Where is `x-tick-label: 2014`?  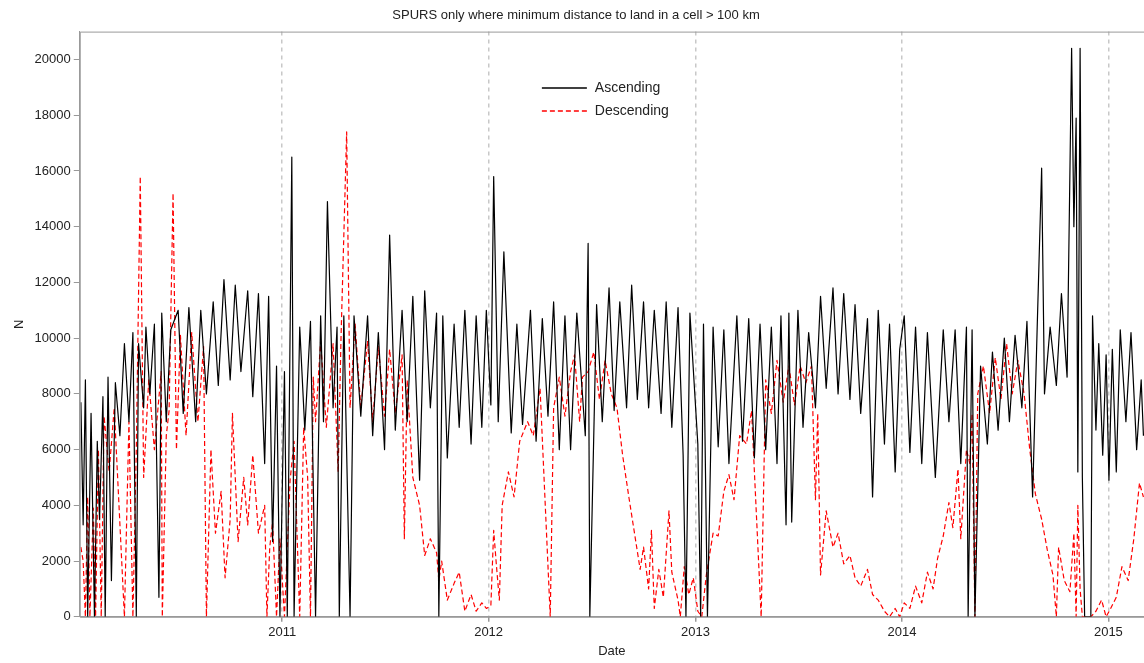 x-tick-label: 2014 is located at coordinates (902, 632).